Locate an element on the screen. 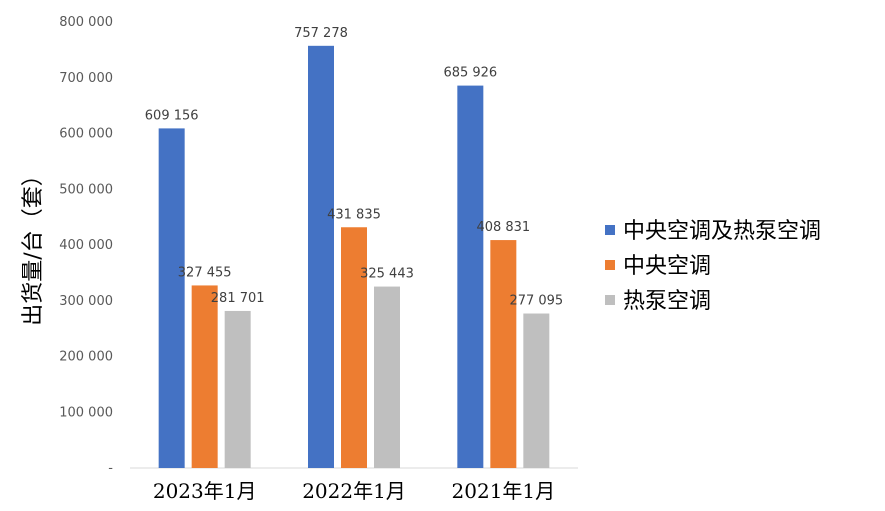  data-label: 757 278 is located at coordinates (321, 33).